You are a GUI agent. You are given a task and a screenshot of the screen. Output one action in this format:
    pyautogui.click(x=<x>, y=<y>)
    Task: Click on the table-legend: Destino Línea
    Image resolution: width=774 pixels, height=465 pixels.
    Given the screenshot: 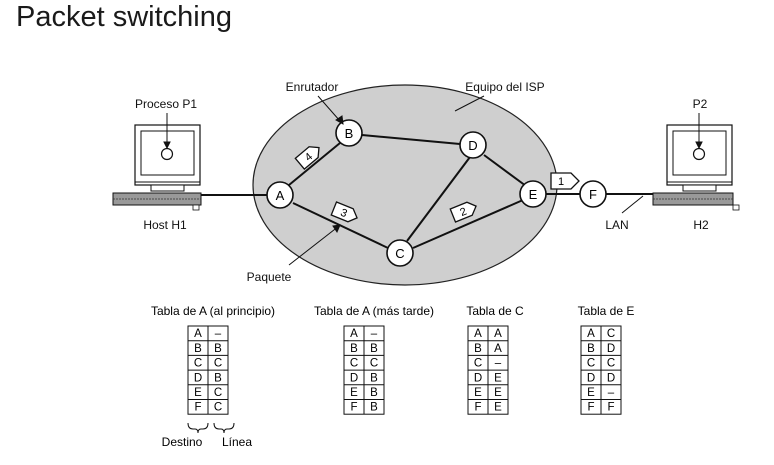 What is the action you would take?
    pyautogui.click(x=207, y=435)
    